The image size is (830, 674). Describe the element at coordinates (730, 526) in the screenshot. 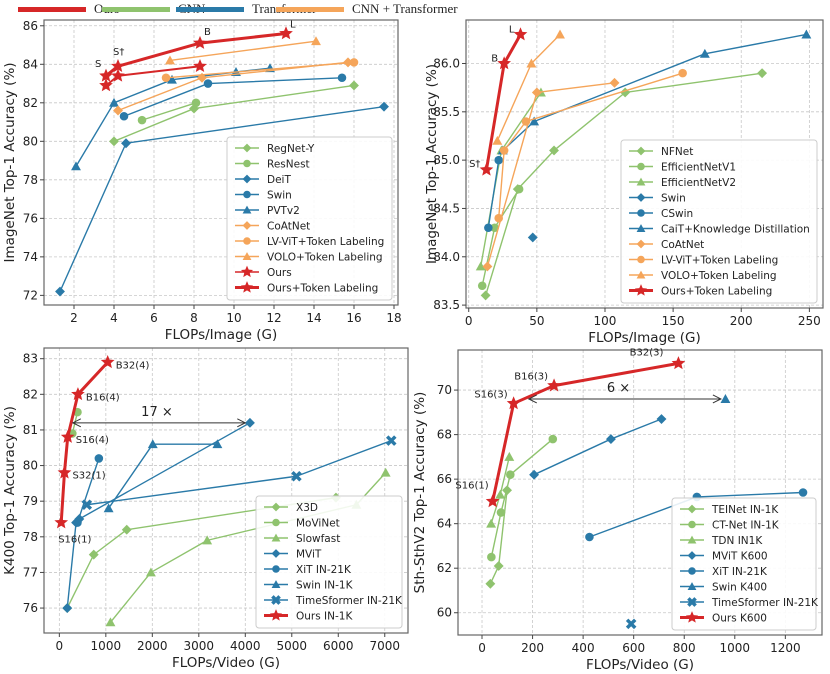

I see `legend-entry: CT-Net IN-1K` at that location.